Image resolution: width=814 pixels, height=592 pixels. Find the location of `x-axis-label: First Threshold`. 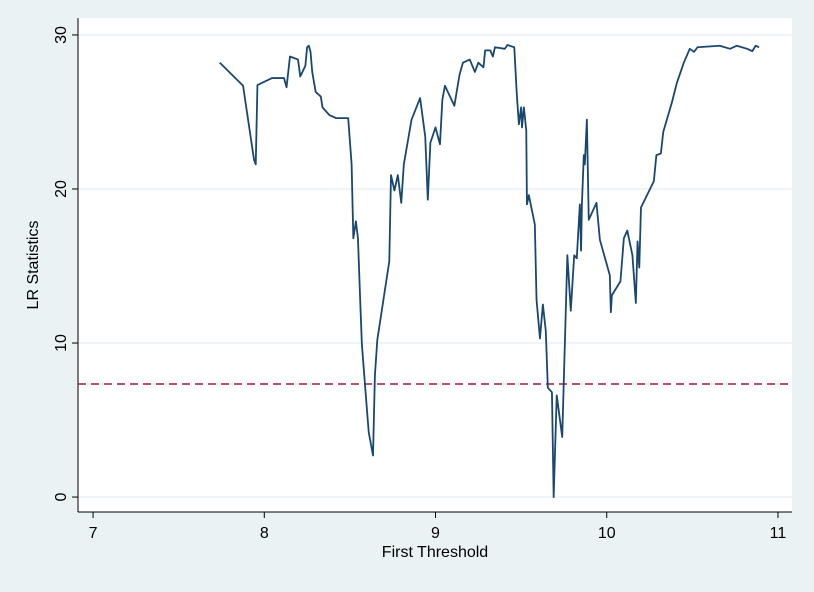

x-axis-label: First Threshold is located at coordinates (435, 552).